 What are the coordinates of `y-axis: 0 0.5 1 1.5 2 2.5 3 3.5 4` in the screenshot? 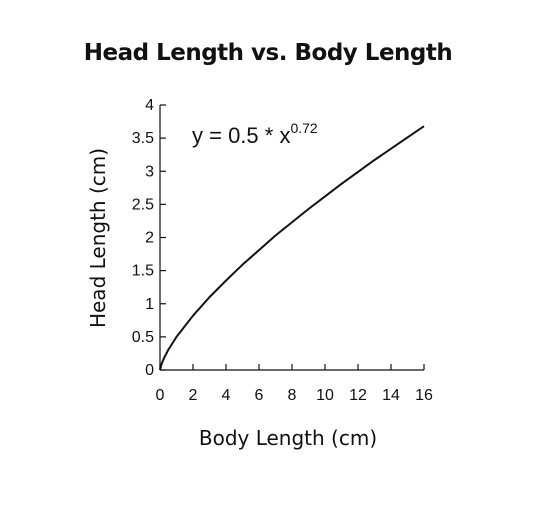 It's located at (149, 238).